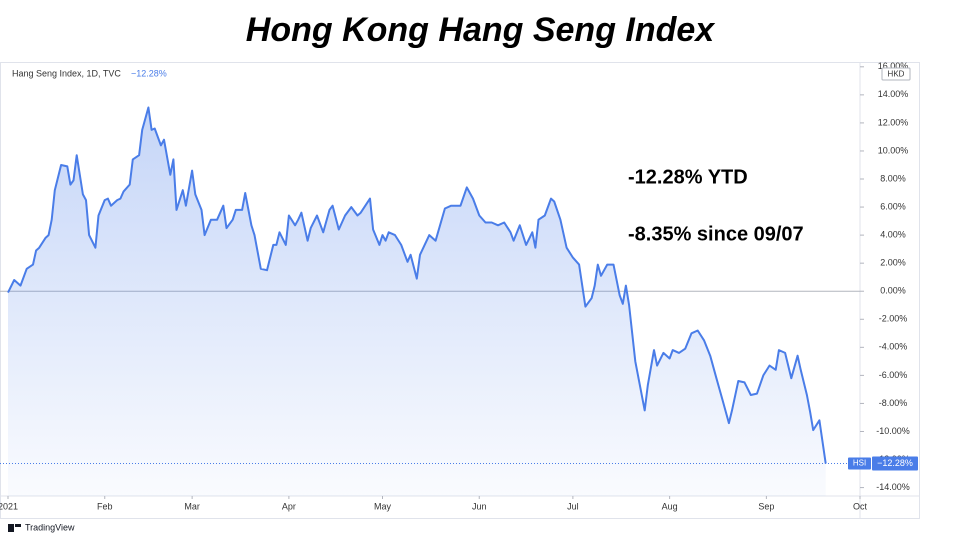 The width and height of the screenshot is (960, 540). Describe the element at coordinates (893, 66) in the screenshot. I see `y-tick-label: 16.00%` at that location.